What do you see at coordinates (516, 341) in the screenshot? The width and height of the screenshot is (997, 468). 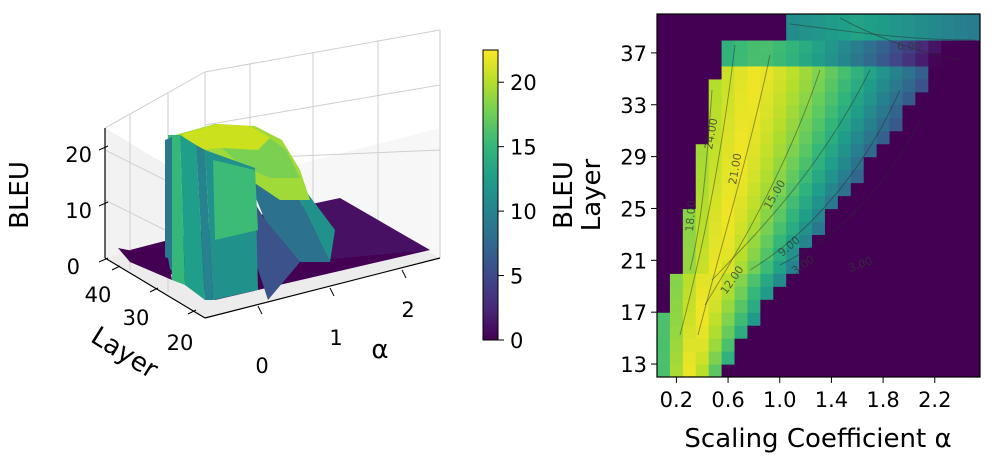 I see `colorbar-tick-label: 0` at bounding box center [516, 341].